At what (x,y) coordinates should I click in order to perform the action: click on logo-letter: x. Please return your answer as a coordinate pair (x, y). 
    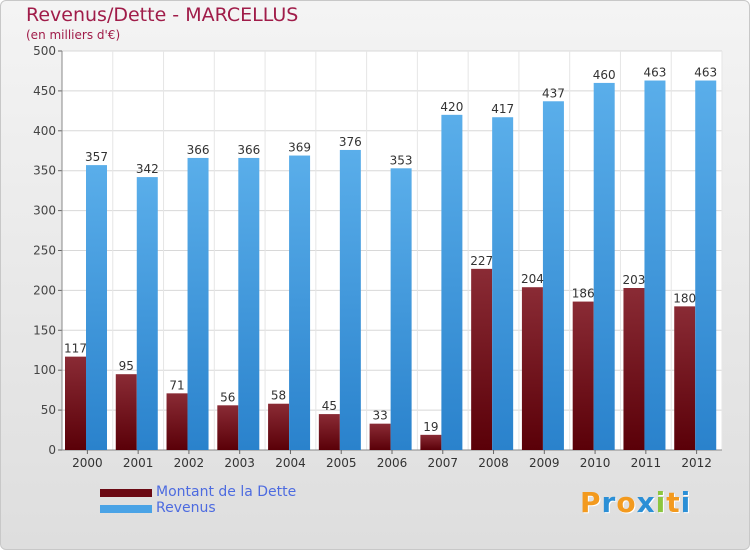
    Looking at the image, I should click on (646, 502).